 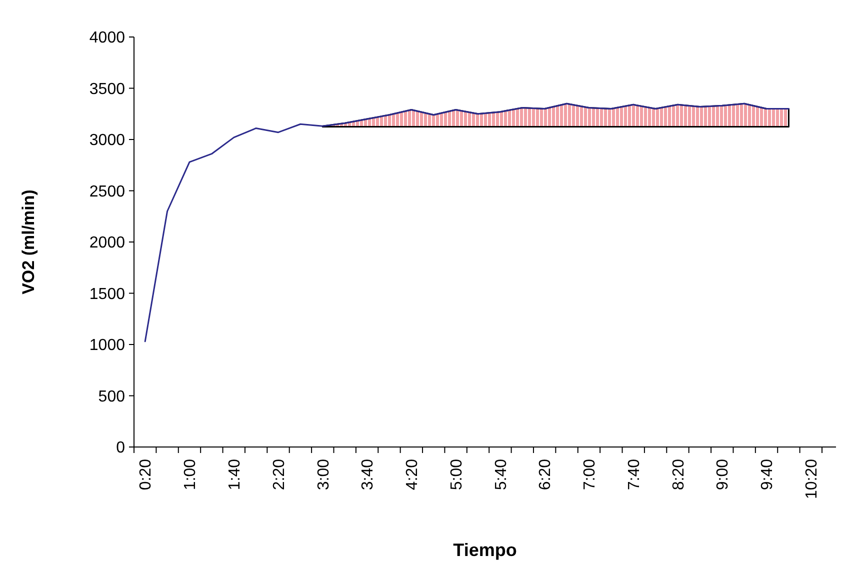 What do you see at coordinates (121, 448) in the screenshot?
I see `y-tick-label: 0` at bounding box center [121, 448].